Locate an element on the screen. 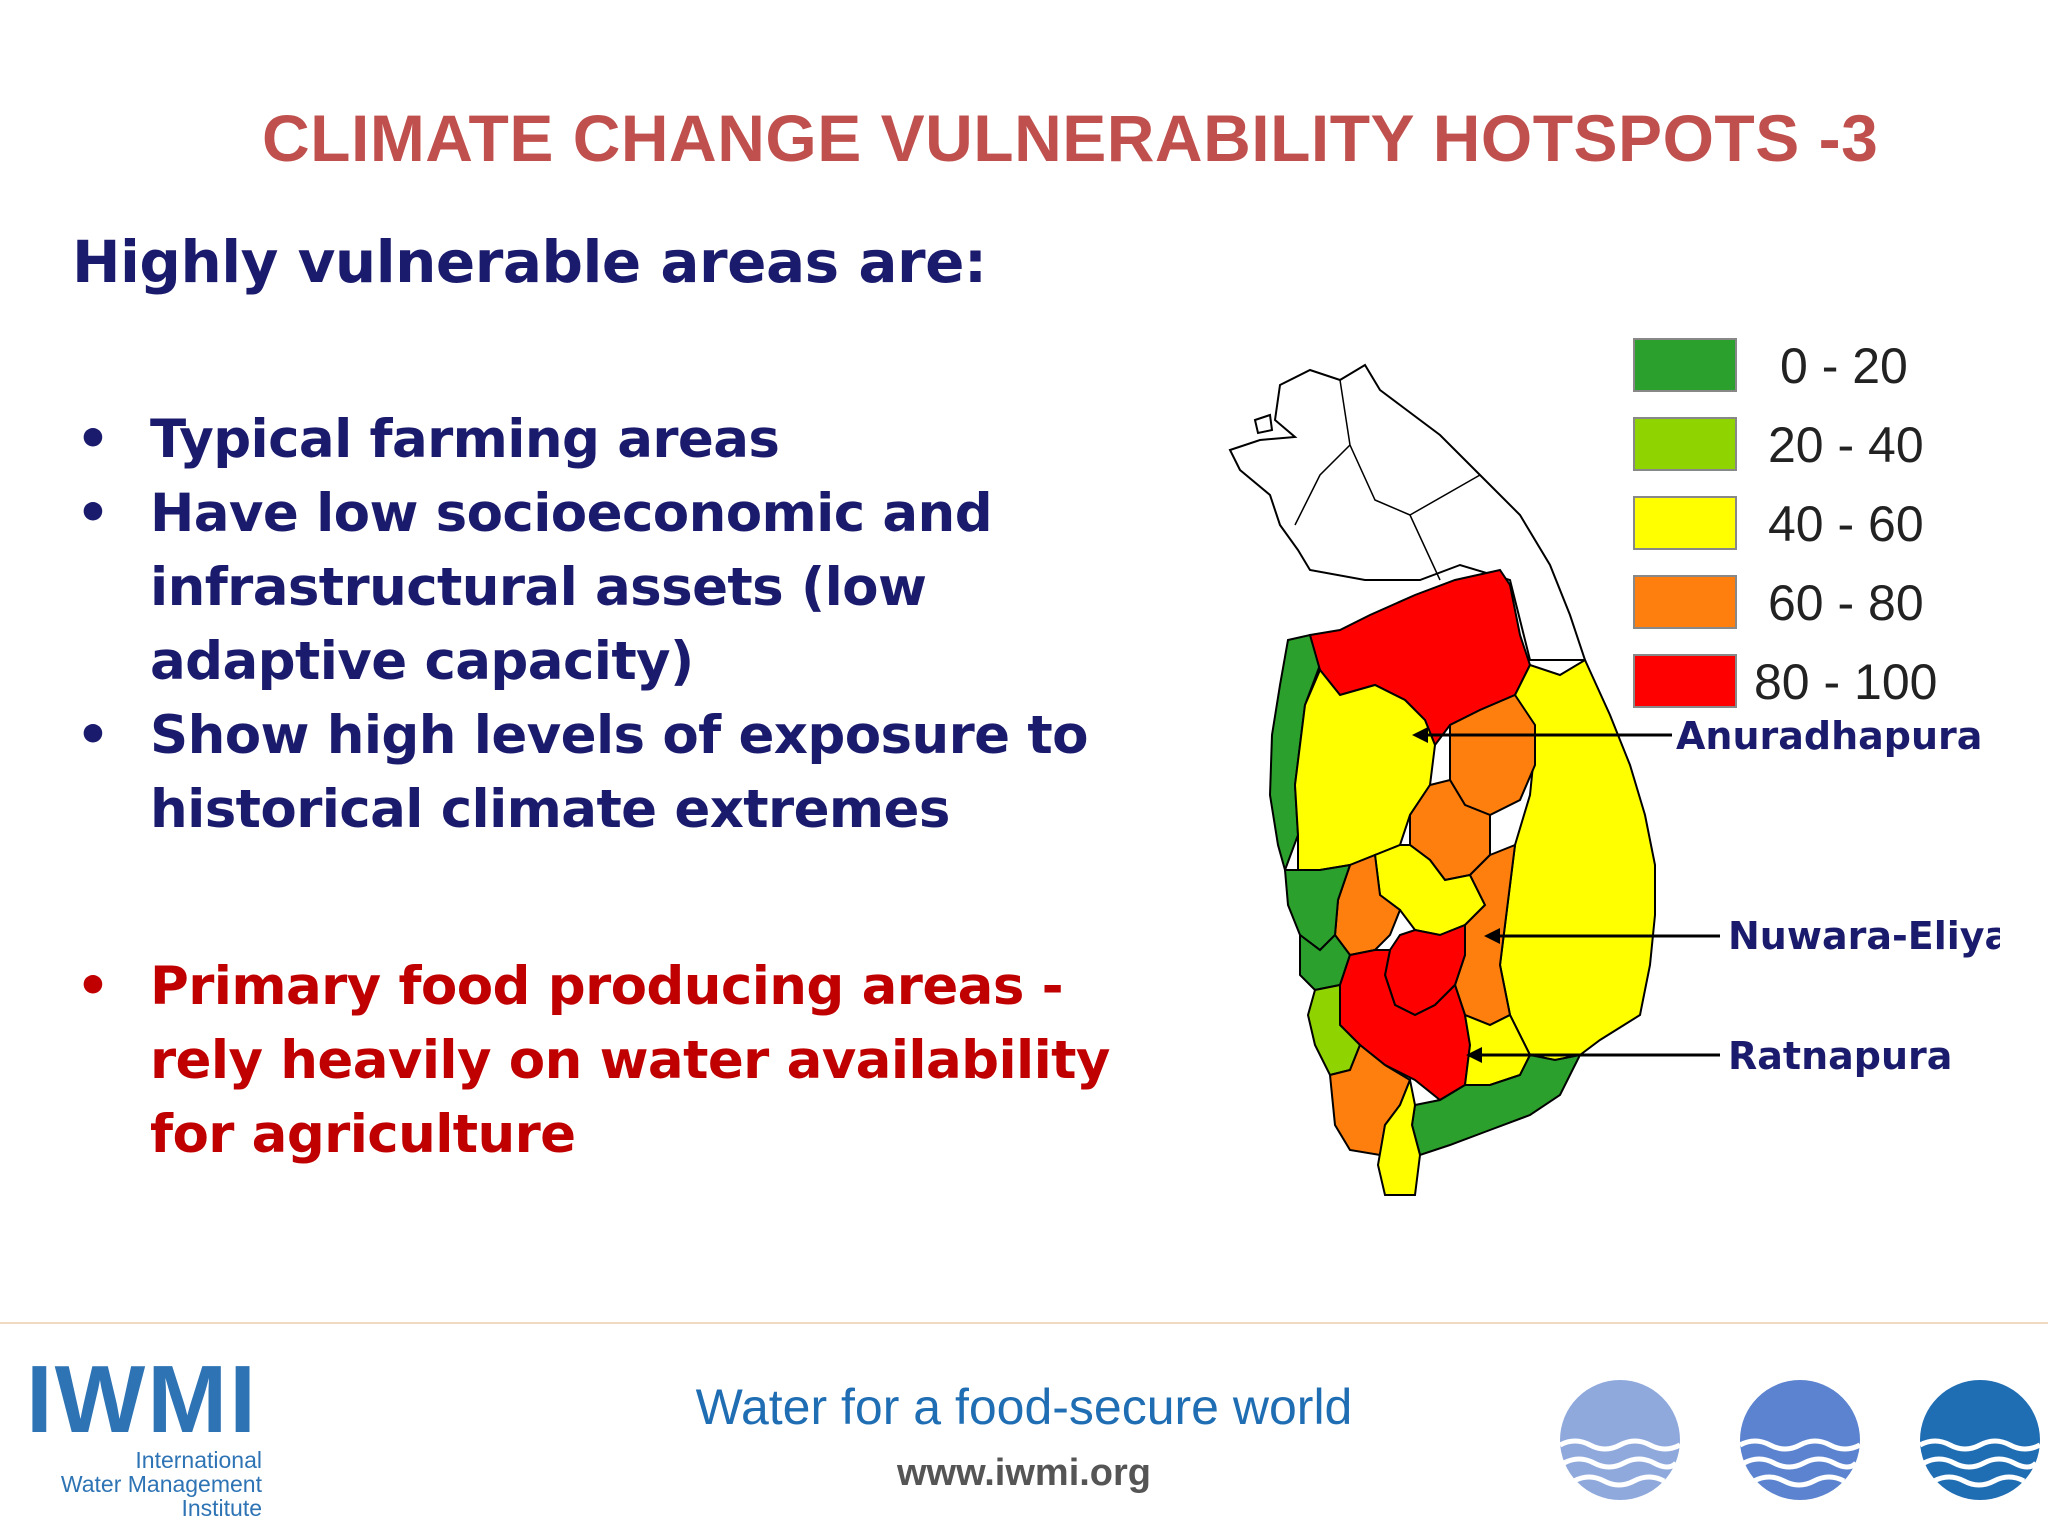 This screenshot has height=1536, width=2048. bullet-item: • Typical farming areas is located at coordinates (627, 440).